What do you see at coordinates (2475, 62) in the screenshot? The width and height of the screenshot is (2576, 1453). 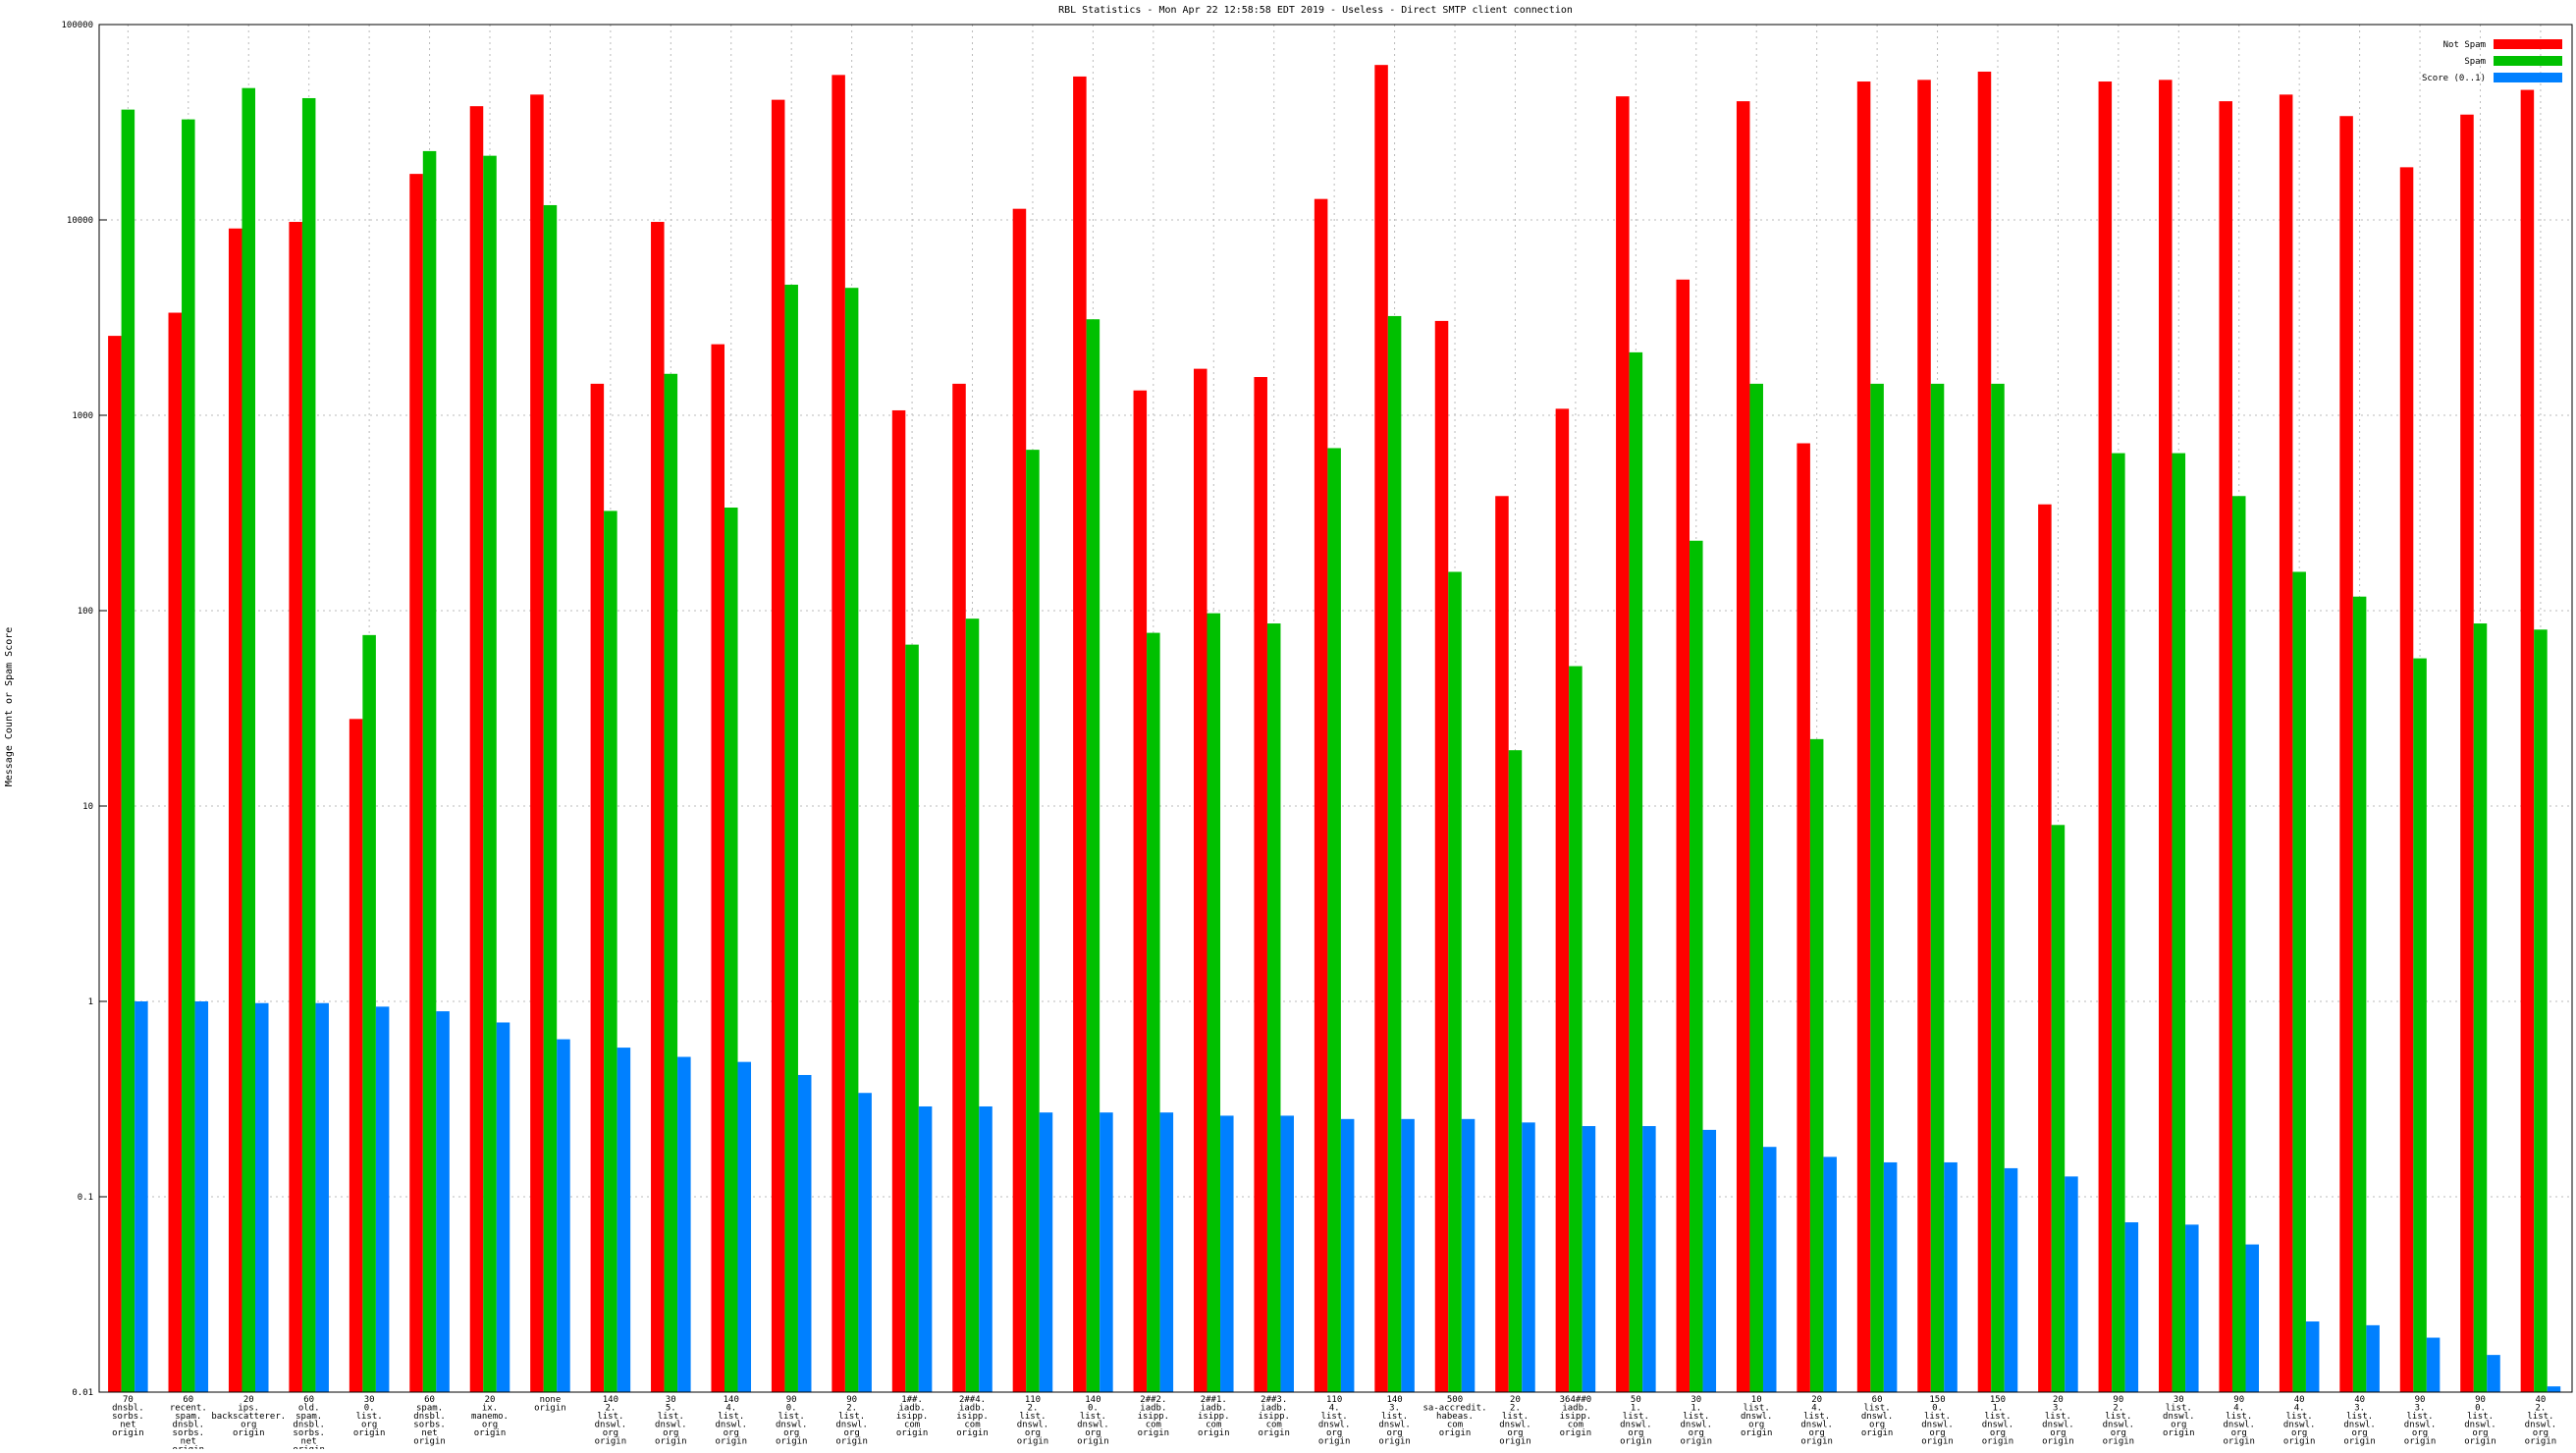 I see `legend-label: Spam` at bounding box center [2475, 62].